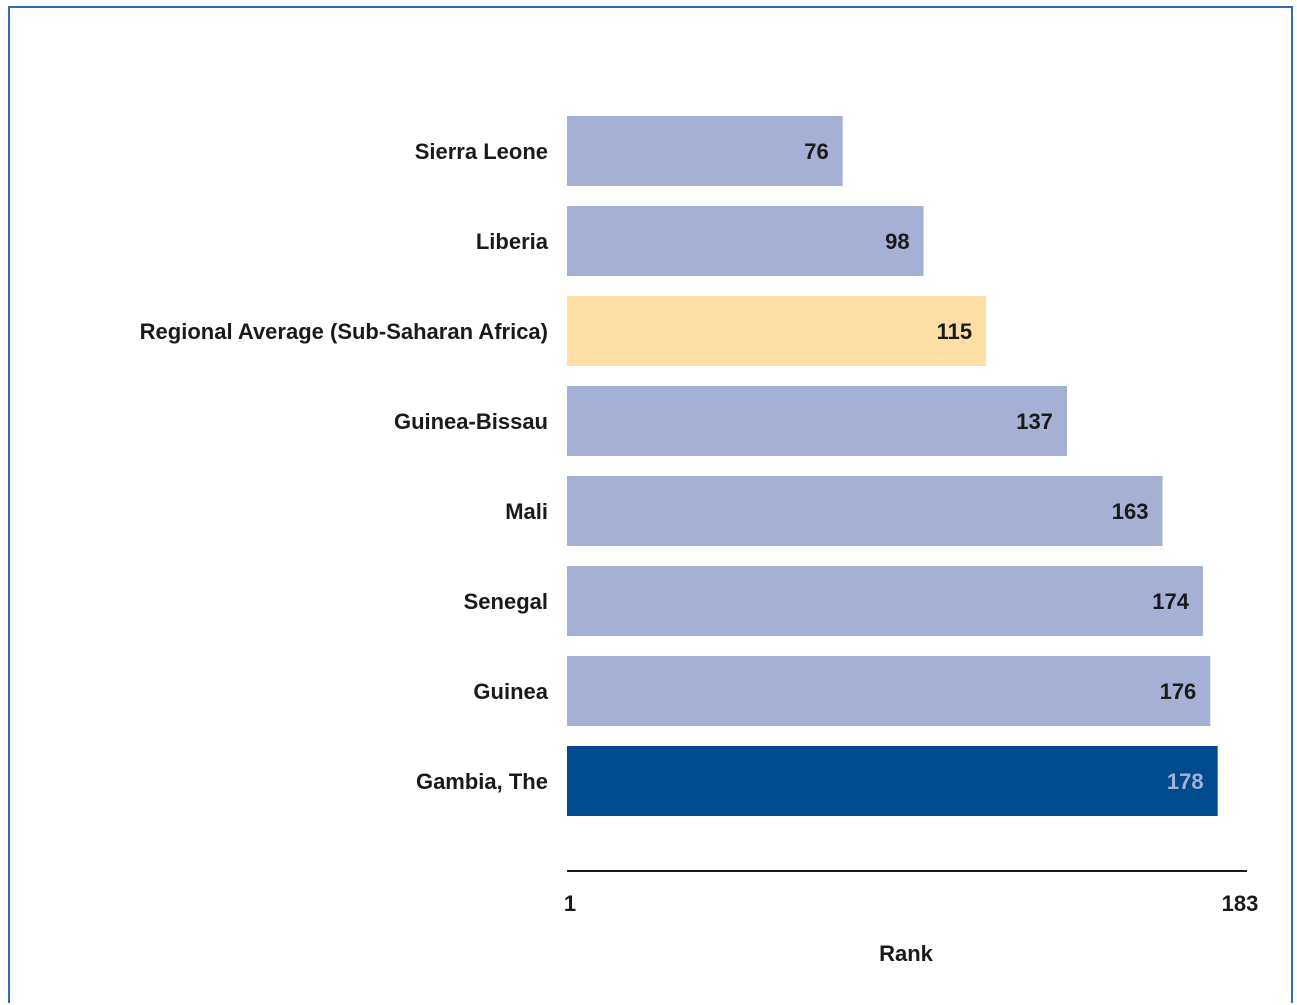 Image resolution: width=1297 pixels, height=1005 pixels. I want to click on value-label-2: 115, so click(955, 331).